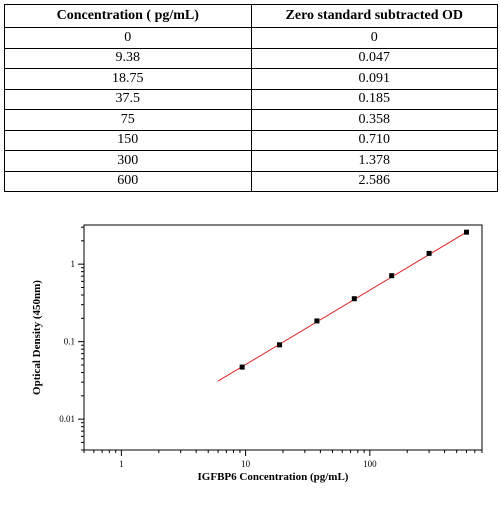 This screenshot has height=520, width=501. I want to click on fit-line, so click(342, 306).